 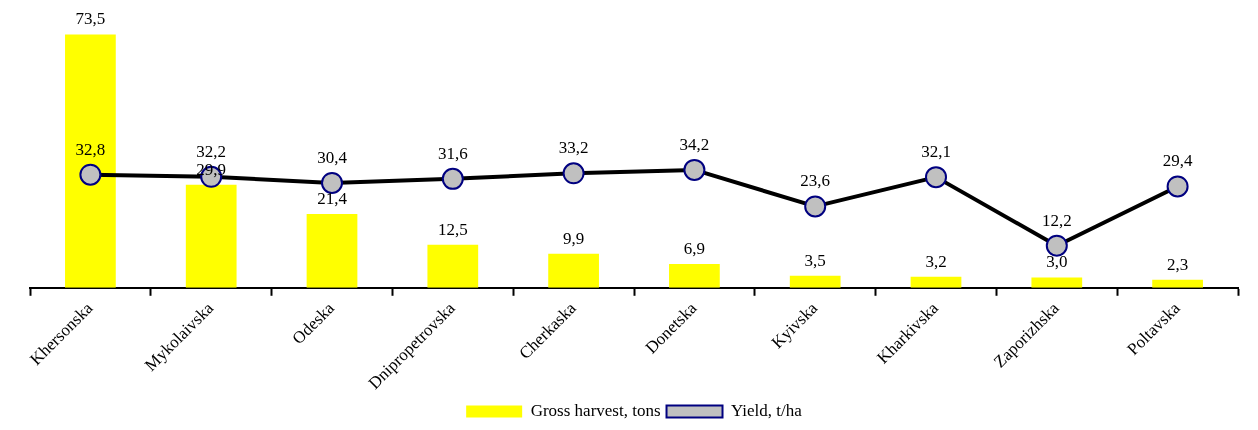 What do you see at coordinates (694, 248) in the screenshot?
I see `data-label: 6,9` at bounding box center [694, 248].